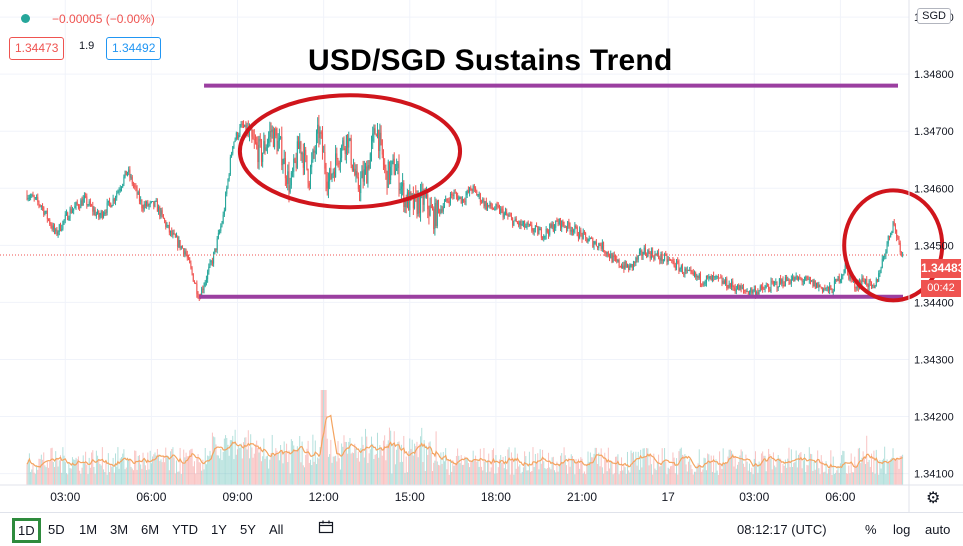 This screenshot has height=546, width=963. Describe the element at coordinates (902, 529) in the screenshot. I see `log-scale-toggle: log` at that location.